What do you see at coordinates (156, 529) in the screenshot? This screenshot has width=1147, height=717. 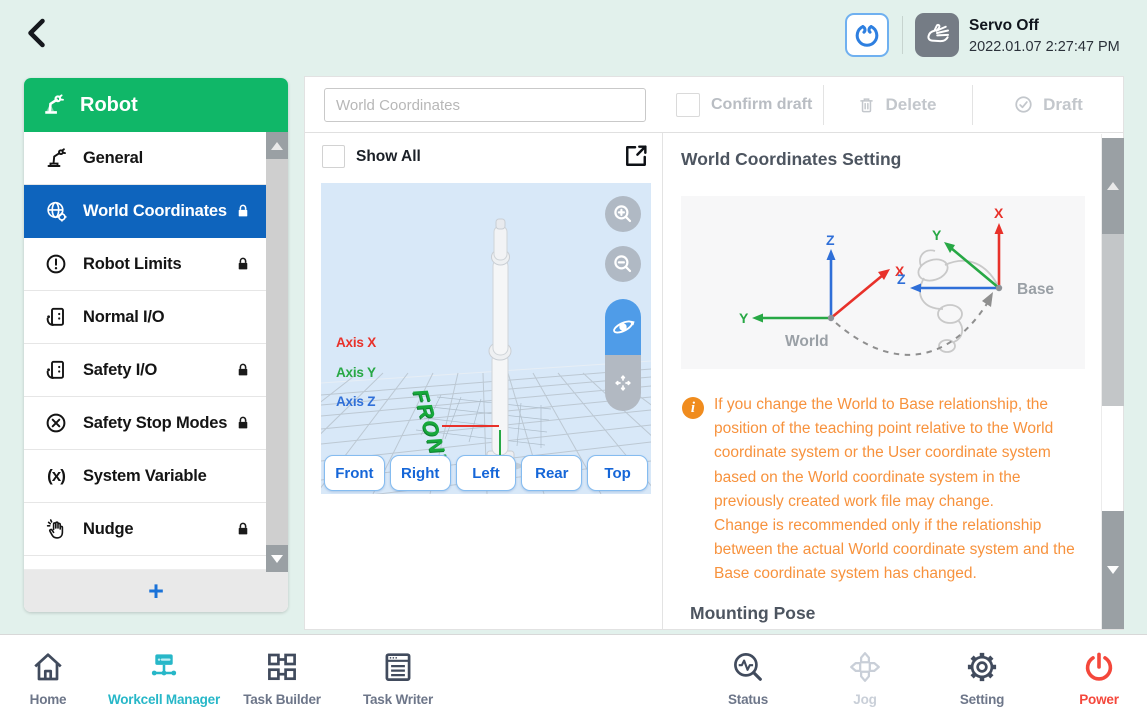 I see `sidebar-item-nudge: Nudge` at bounding box center [156, 529].